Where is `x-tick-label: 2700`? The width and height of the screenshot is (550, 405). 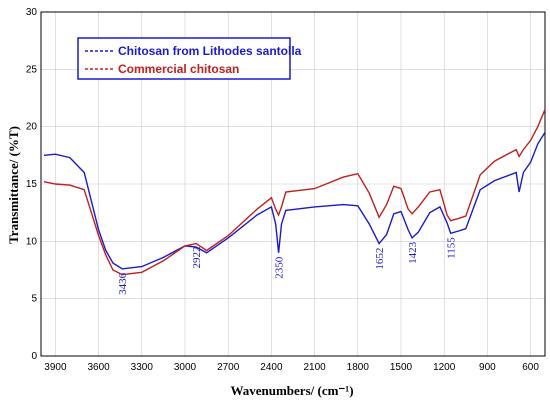
x-tick-label: 2700 is located at coordinates (228, 367).